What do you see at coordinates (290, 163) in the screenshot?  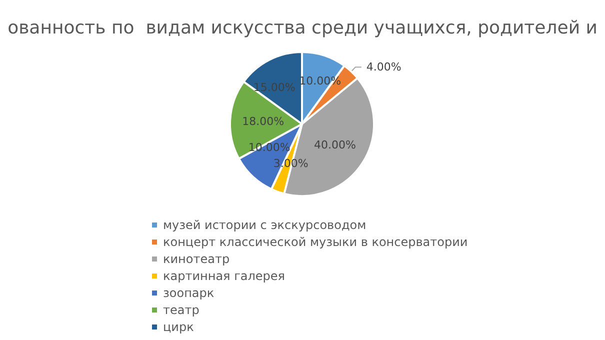 I see `data-label: 3.00%` at bounding box center [290, 163].